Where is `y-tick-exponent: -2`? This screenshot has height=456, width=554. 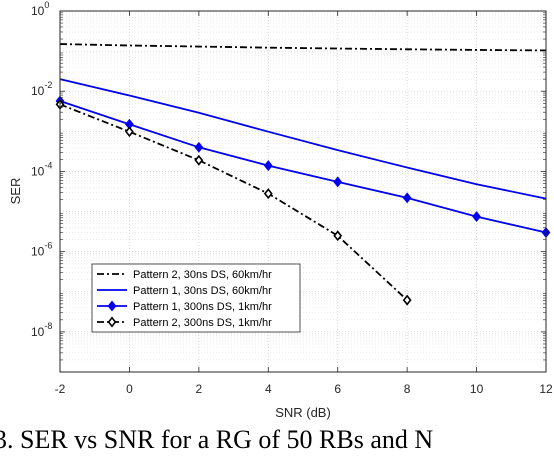
y-tick-exponent: -2 is located at coordinates (48, 85).